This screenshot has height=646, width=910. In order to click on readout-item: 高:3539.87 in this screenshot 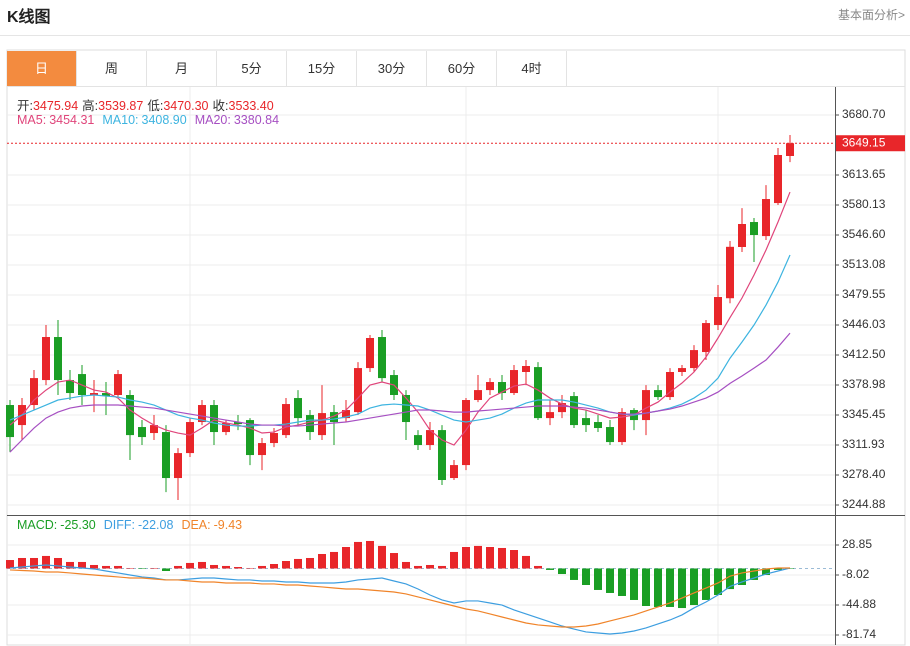, I will do `click(112, 106)`.